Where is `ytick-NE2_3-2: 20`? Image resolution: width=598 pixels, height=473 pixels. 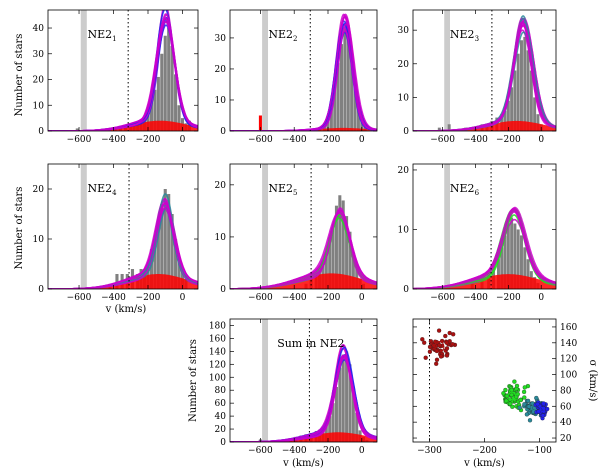 ytick-NE2_3-2: 20 is located at coordinates (404, 65).